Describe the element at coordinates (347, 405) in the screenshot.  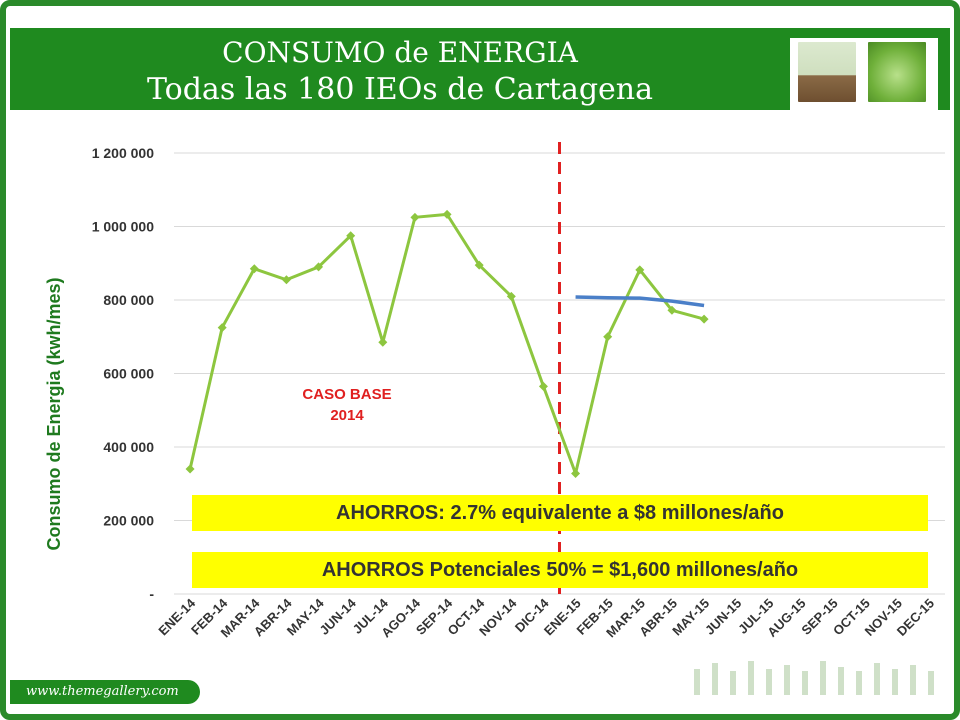
I see `caso-base-label: CASO BASE 2014` at that location.